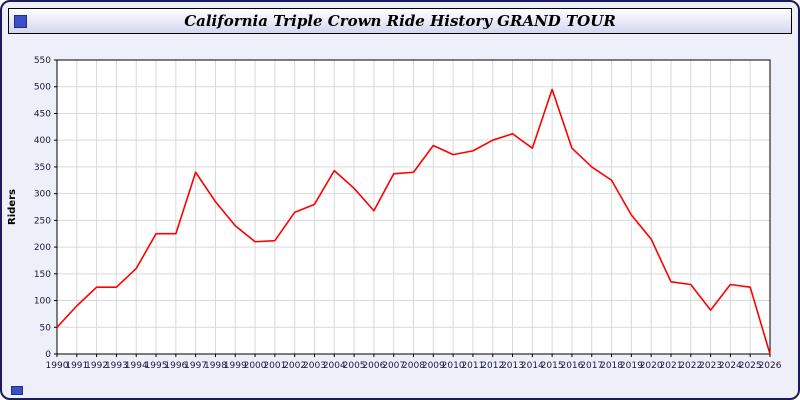 The image size is (800, 400). Describe the element at coordinates (255, 366) in the screenshot. I see `x-tick-label: 2000` at that location.